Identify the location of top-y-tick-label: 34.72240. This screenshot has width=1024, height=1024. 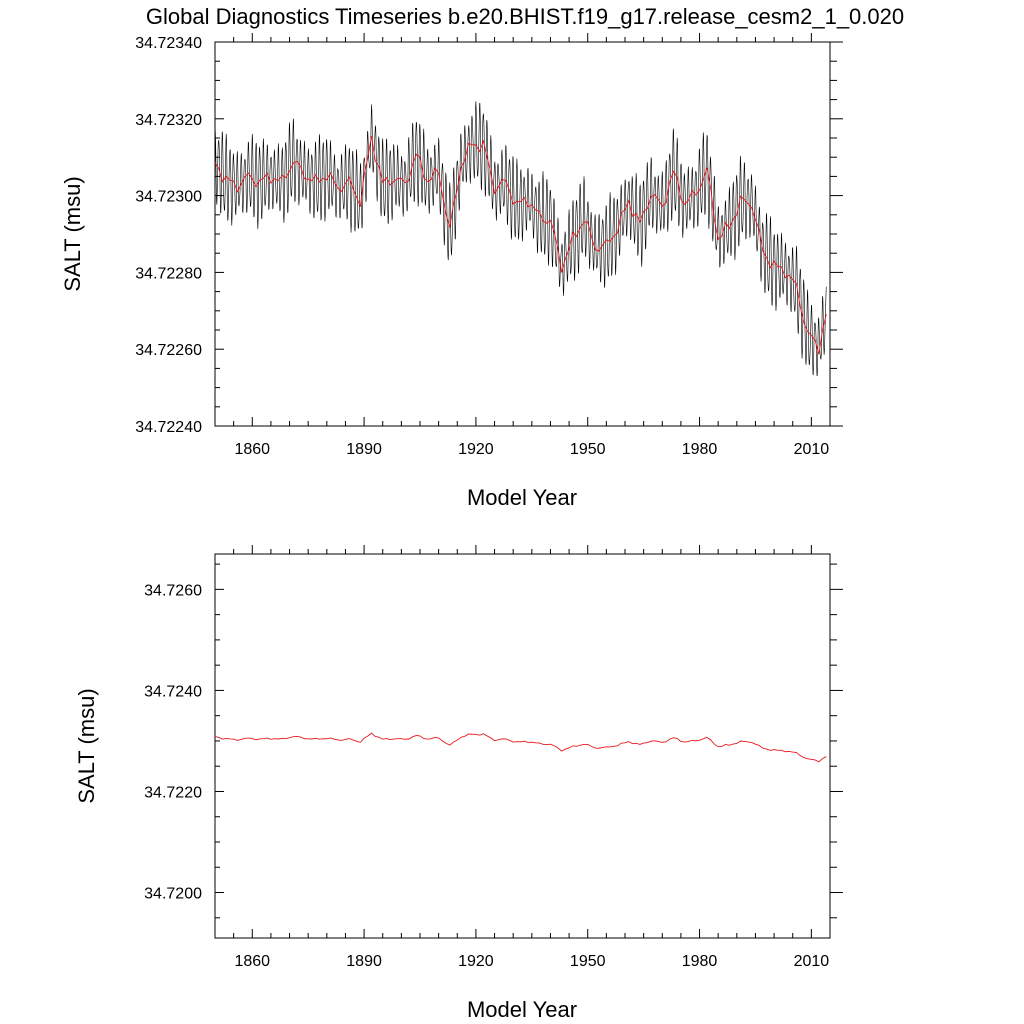
(168, 427).